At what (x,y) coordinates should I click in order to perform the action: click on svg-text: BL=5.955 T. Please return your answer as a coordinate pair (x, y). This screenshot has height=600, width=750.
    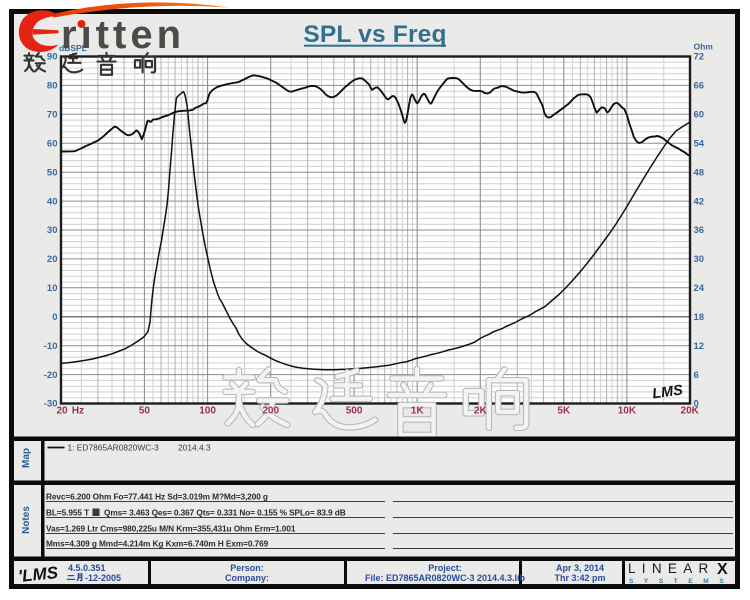
    Looking at the image, I should click on (67, 513).